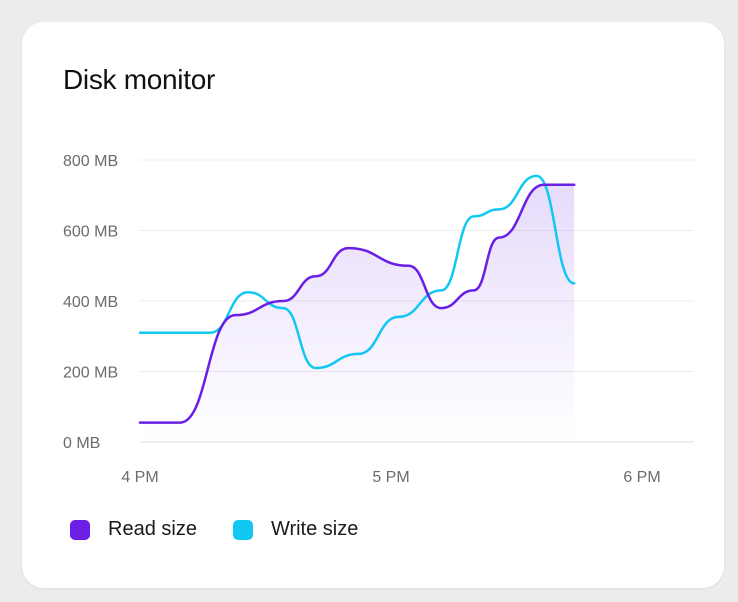  Describe the element at coordinates (139, 79) in the screenshot. I see `card-title: Disk monitor` at that location.